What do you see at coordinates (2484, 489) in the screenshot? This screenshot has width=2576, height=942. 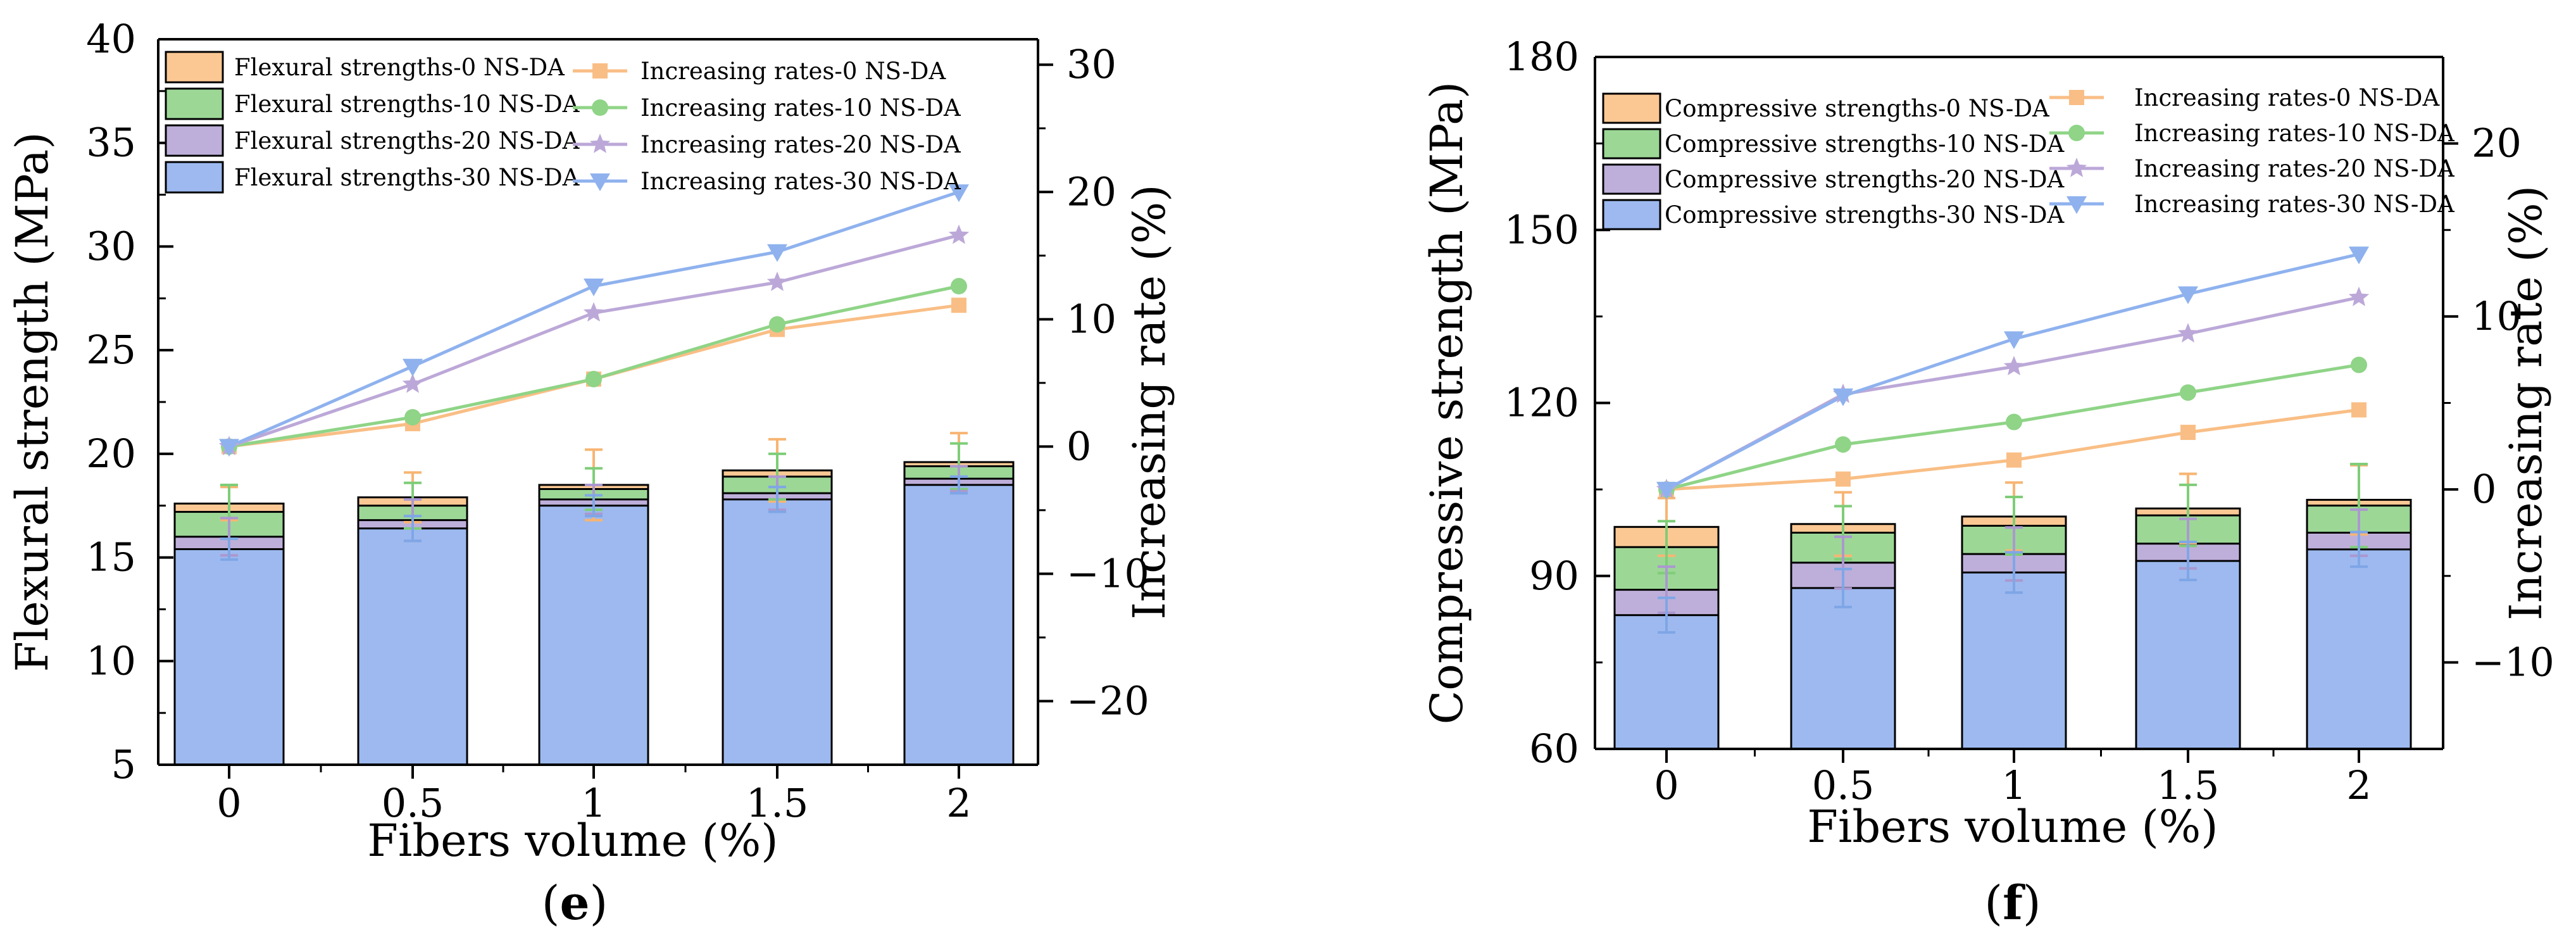 I see `y2tick-label-f-1: 0` at bounding box center [2484, 489].